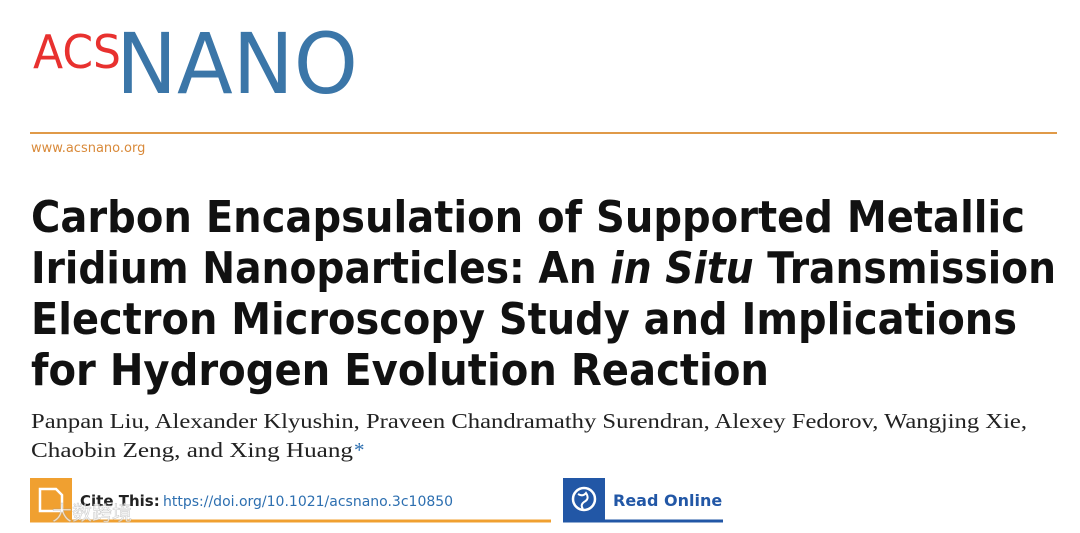 The height and width of the screenshot is (533, 1080). Describe the element at coordinates (88, 148) in the screenshot. I see `journal-url: www.acsnano.org` at that location.